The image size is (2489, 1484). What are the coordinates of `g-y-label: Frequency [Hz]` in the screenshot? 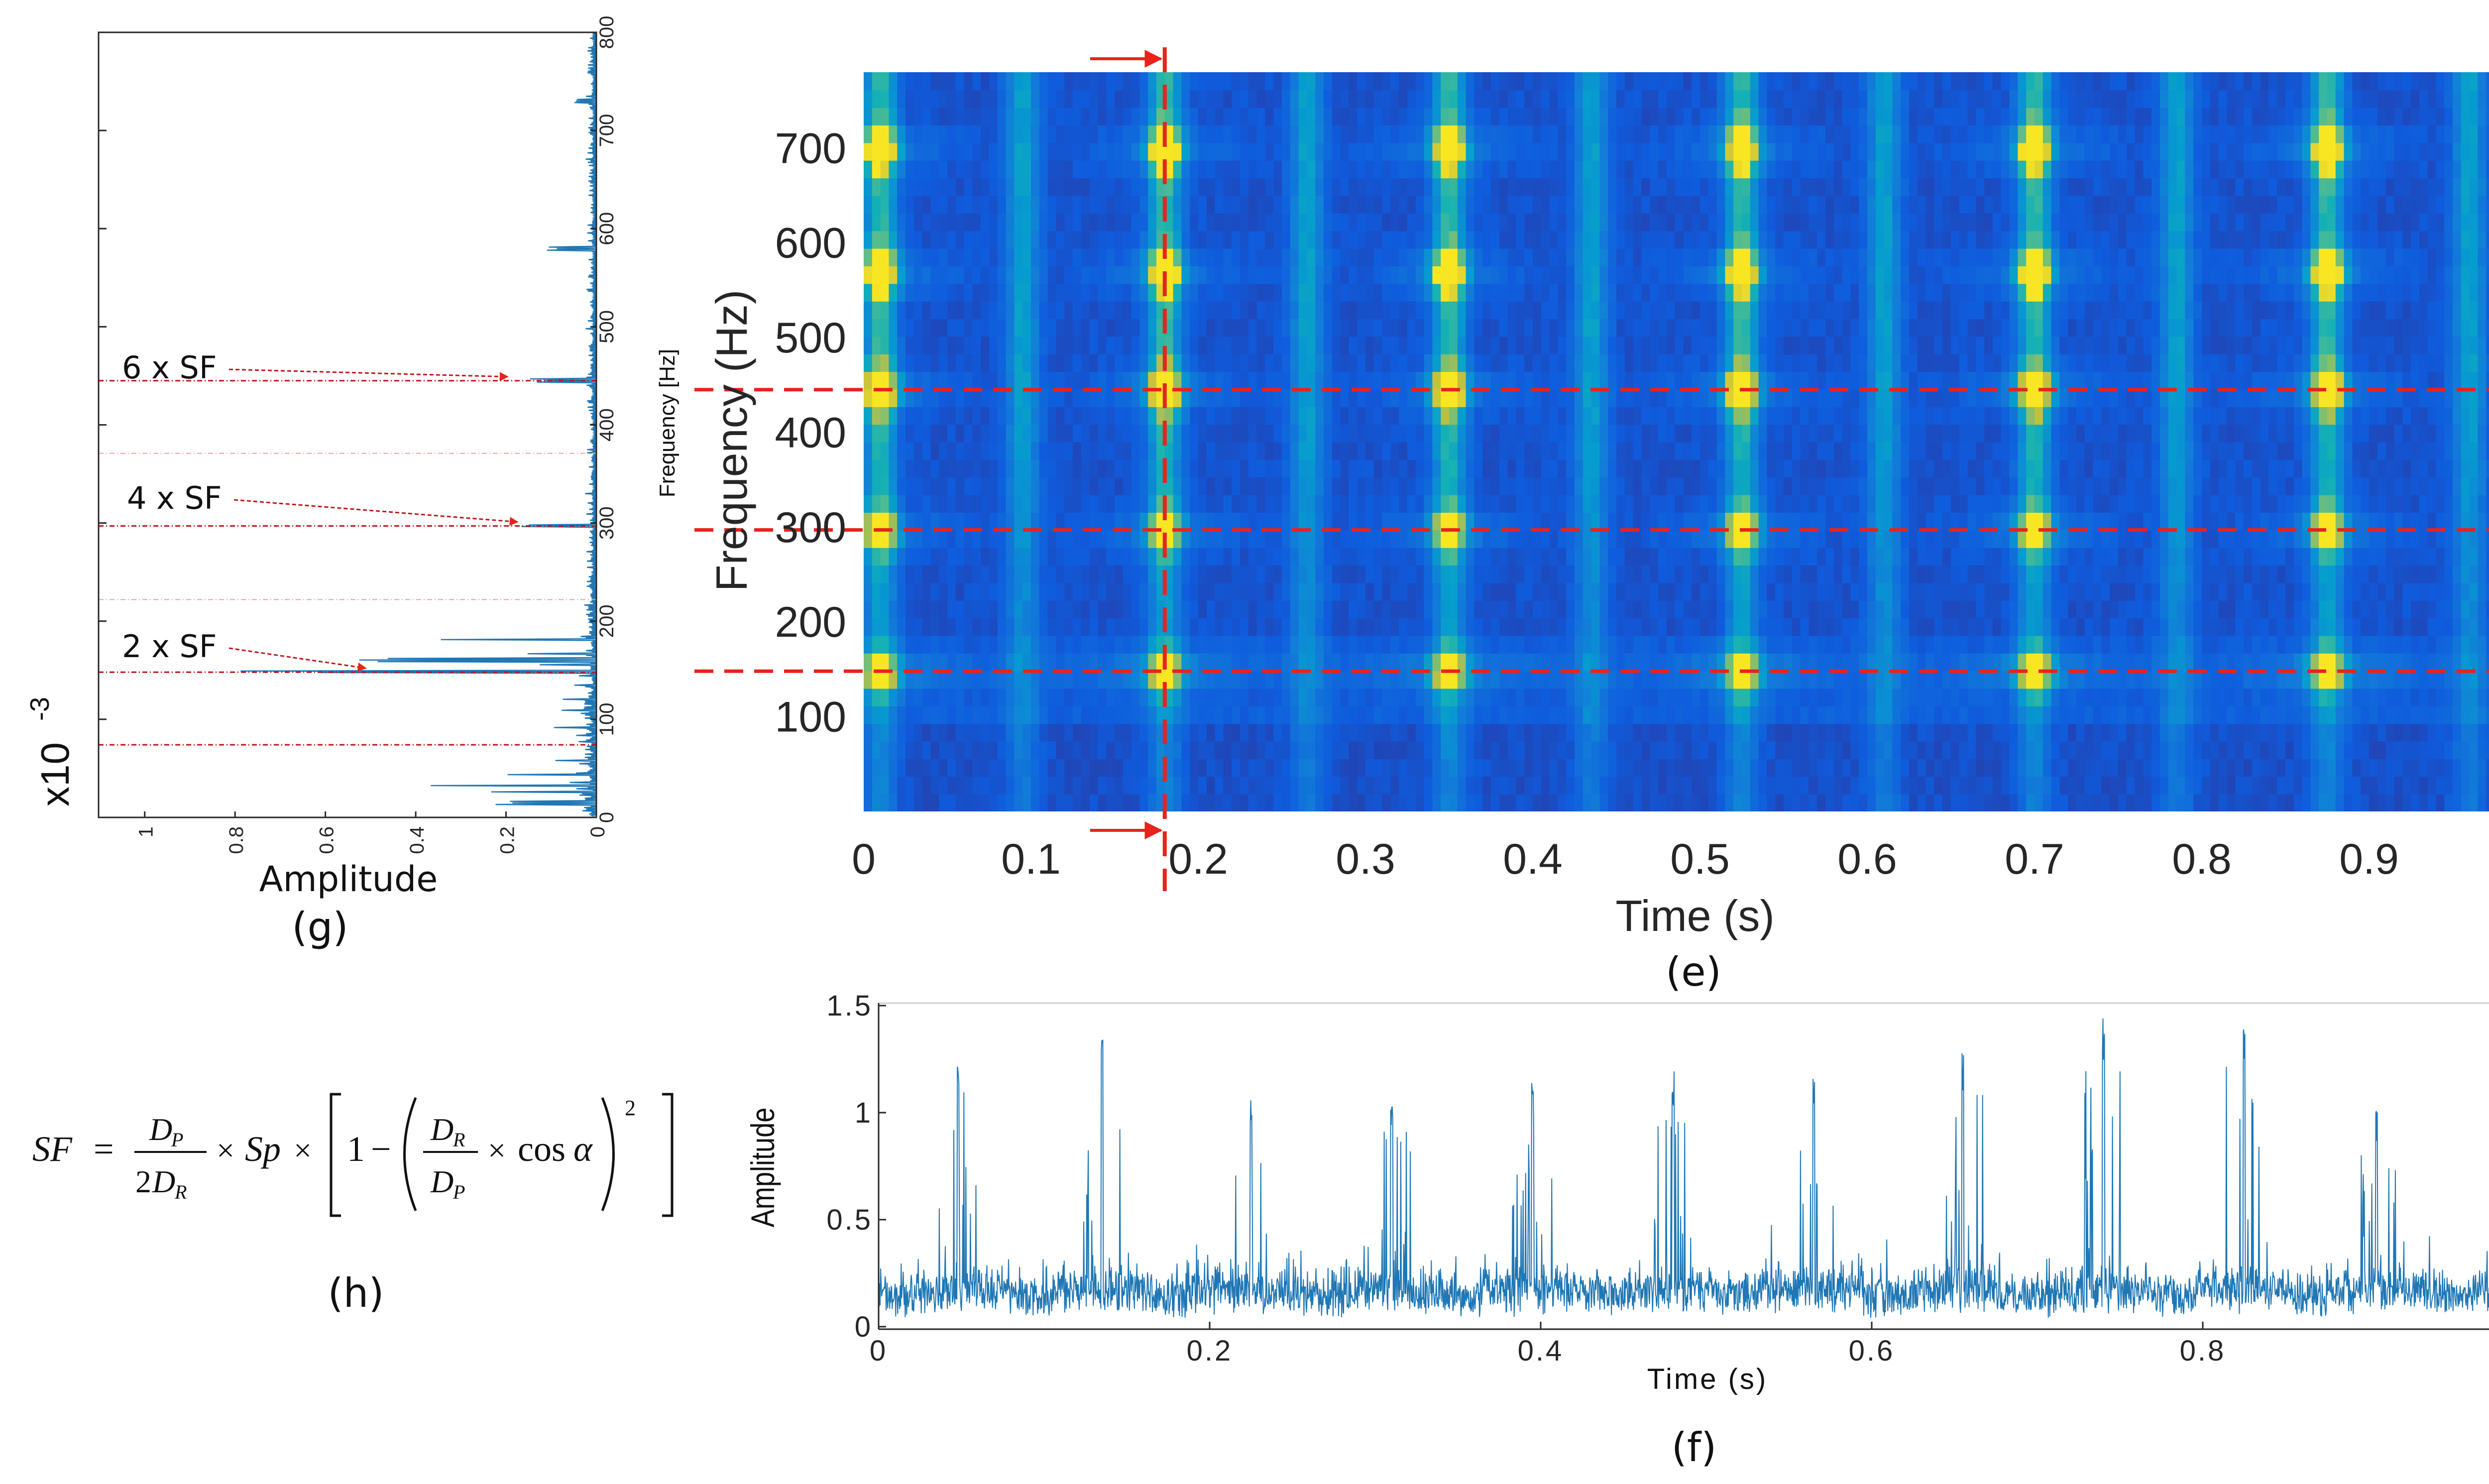 It's located at (667, 423).